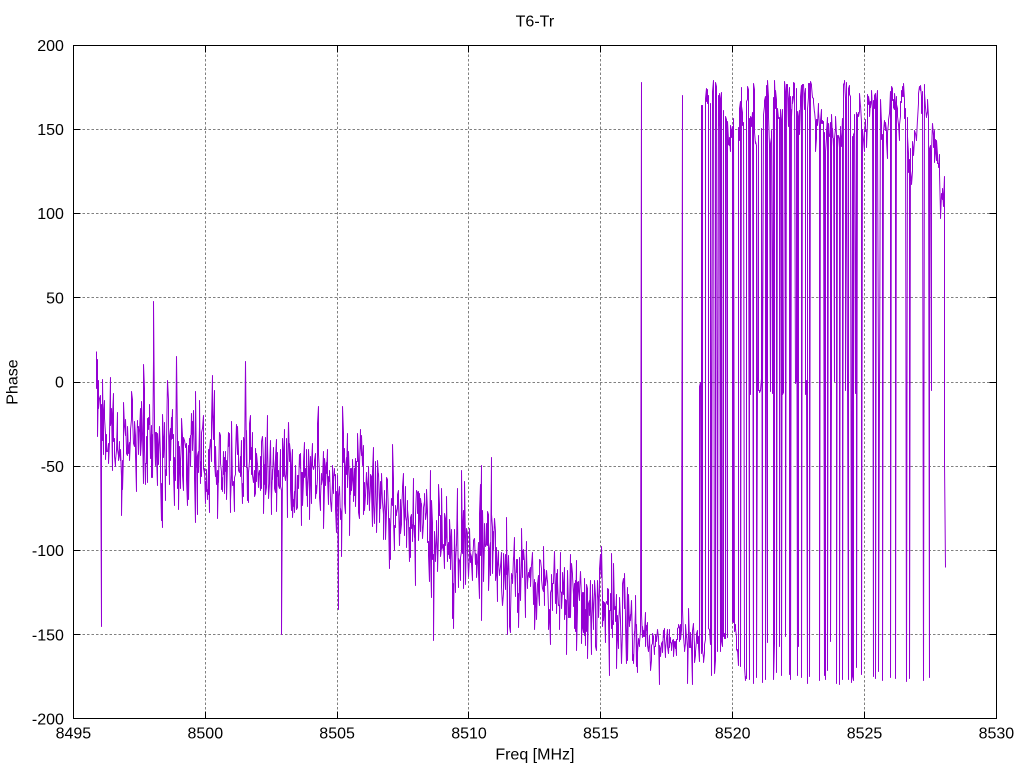  I want to click on svg-text: 8520, so click(733, 734).